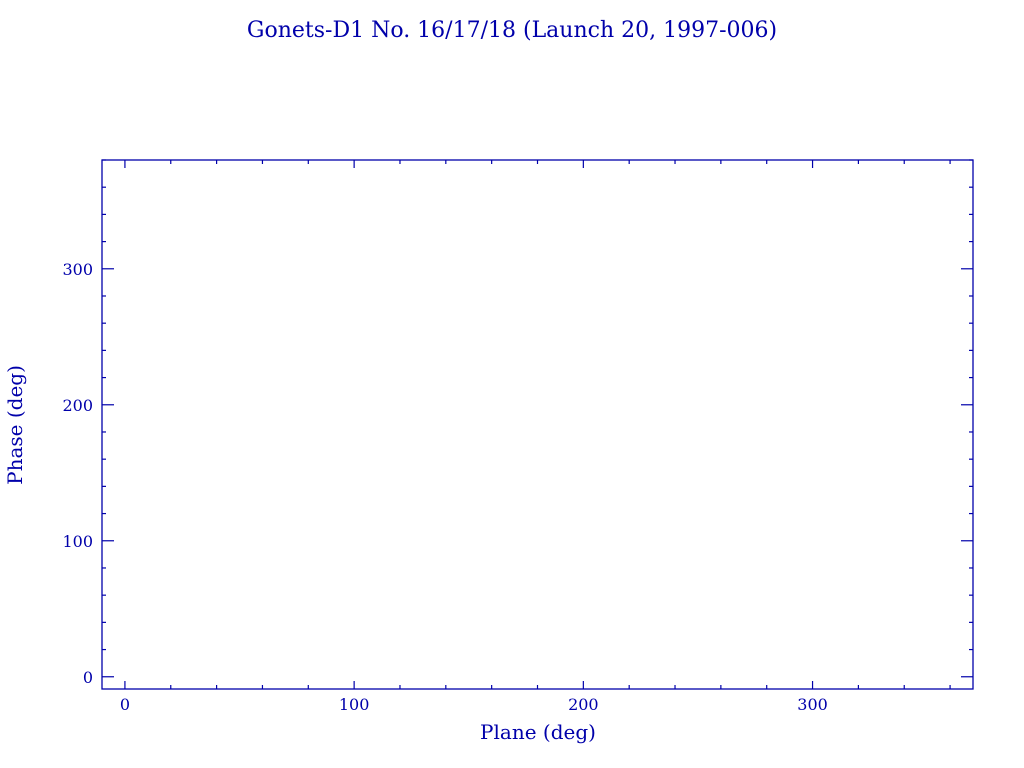  I want to click on y-tick-label: 100, so click(77, 541).